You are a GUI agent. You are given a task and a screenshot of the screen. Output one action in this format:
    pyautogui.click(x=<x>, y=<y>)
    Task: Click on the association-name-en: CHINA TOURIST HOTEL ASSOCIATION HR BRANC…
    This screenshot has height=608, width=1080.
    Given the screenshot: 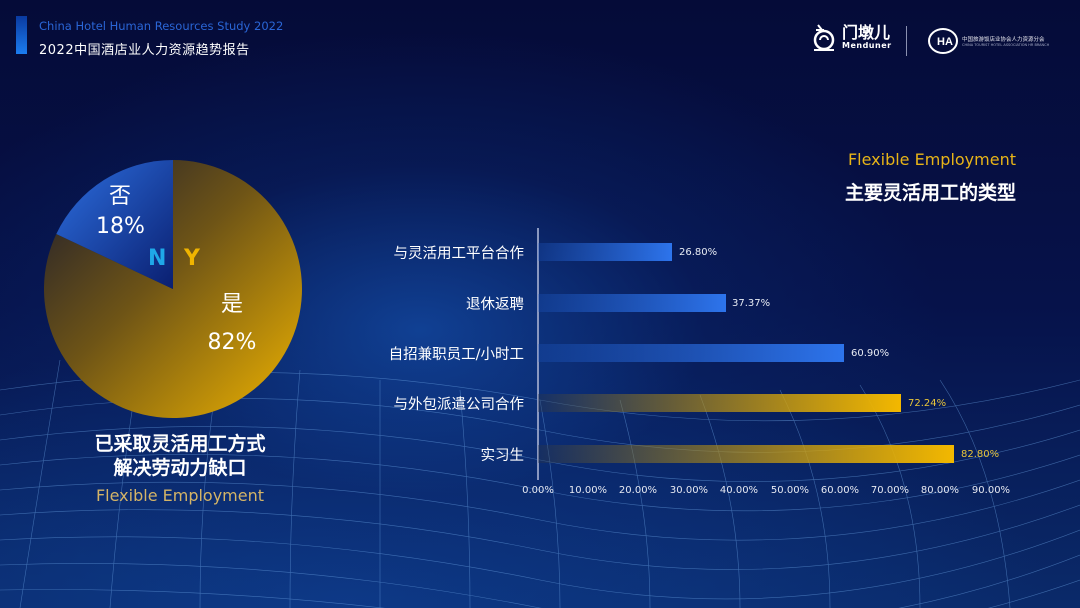 What is the action you would take?
    pyautogui.click(x=1006, y=45)
    